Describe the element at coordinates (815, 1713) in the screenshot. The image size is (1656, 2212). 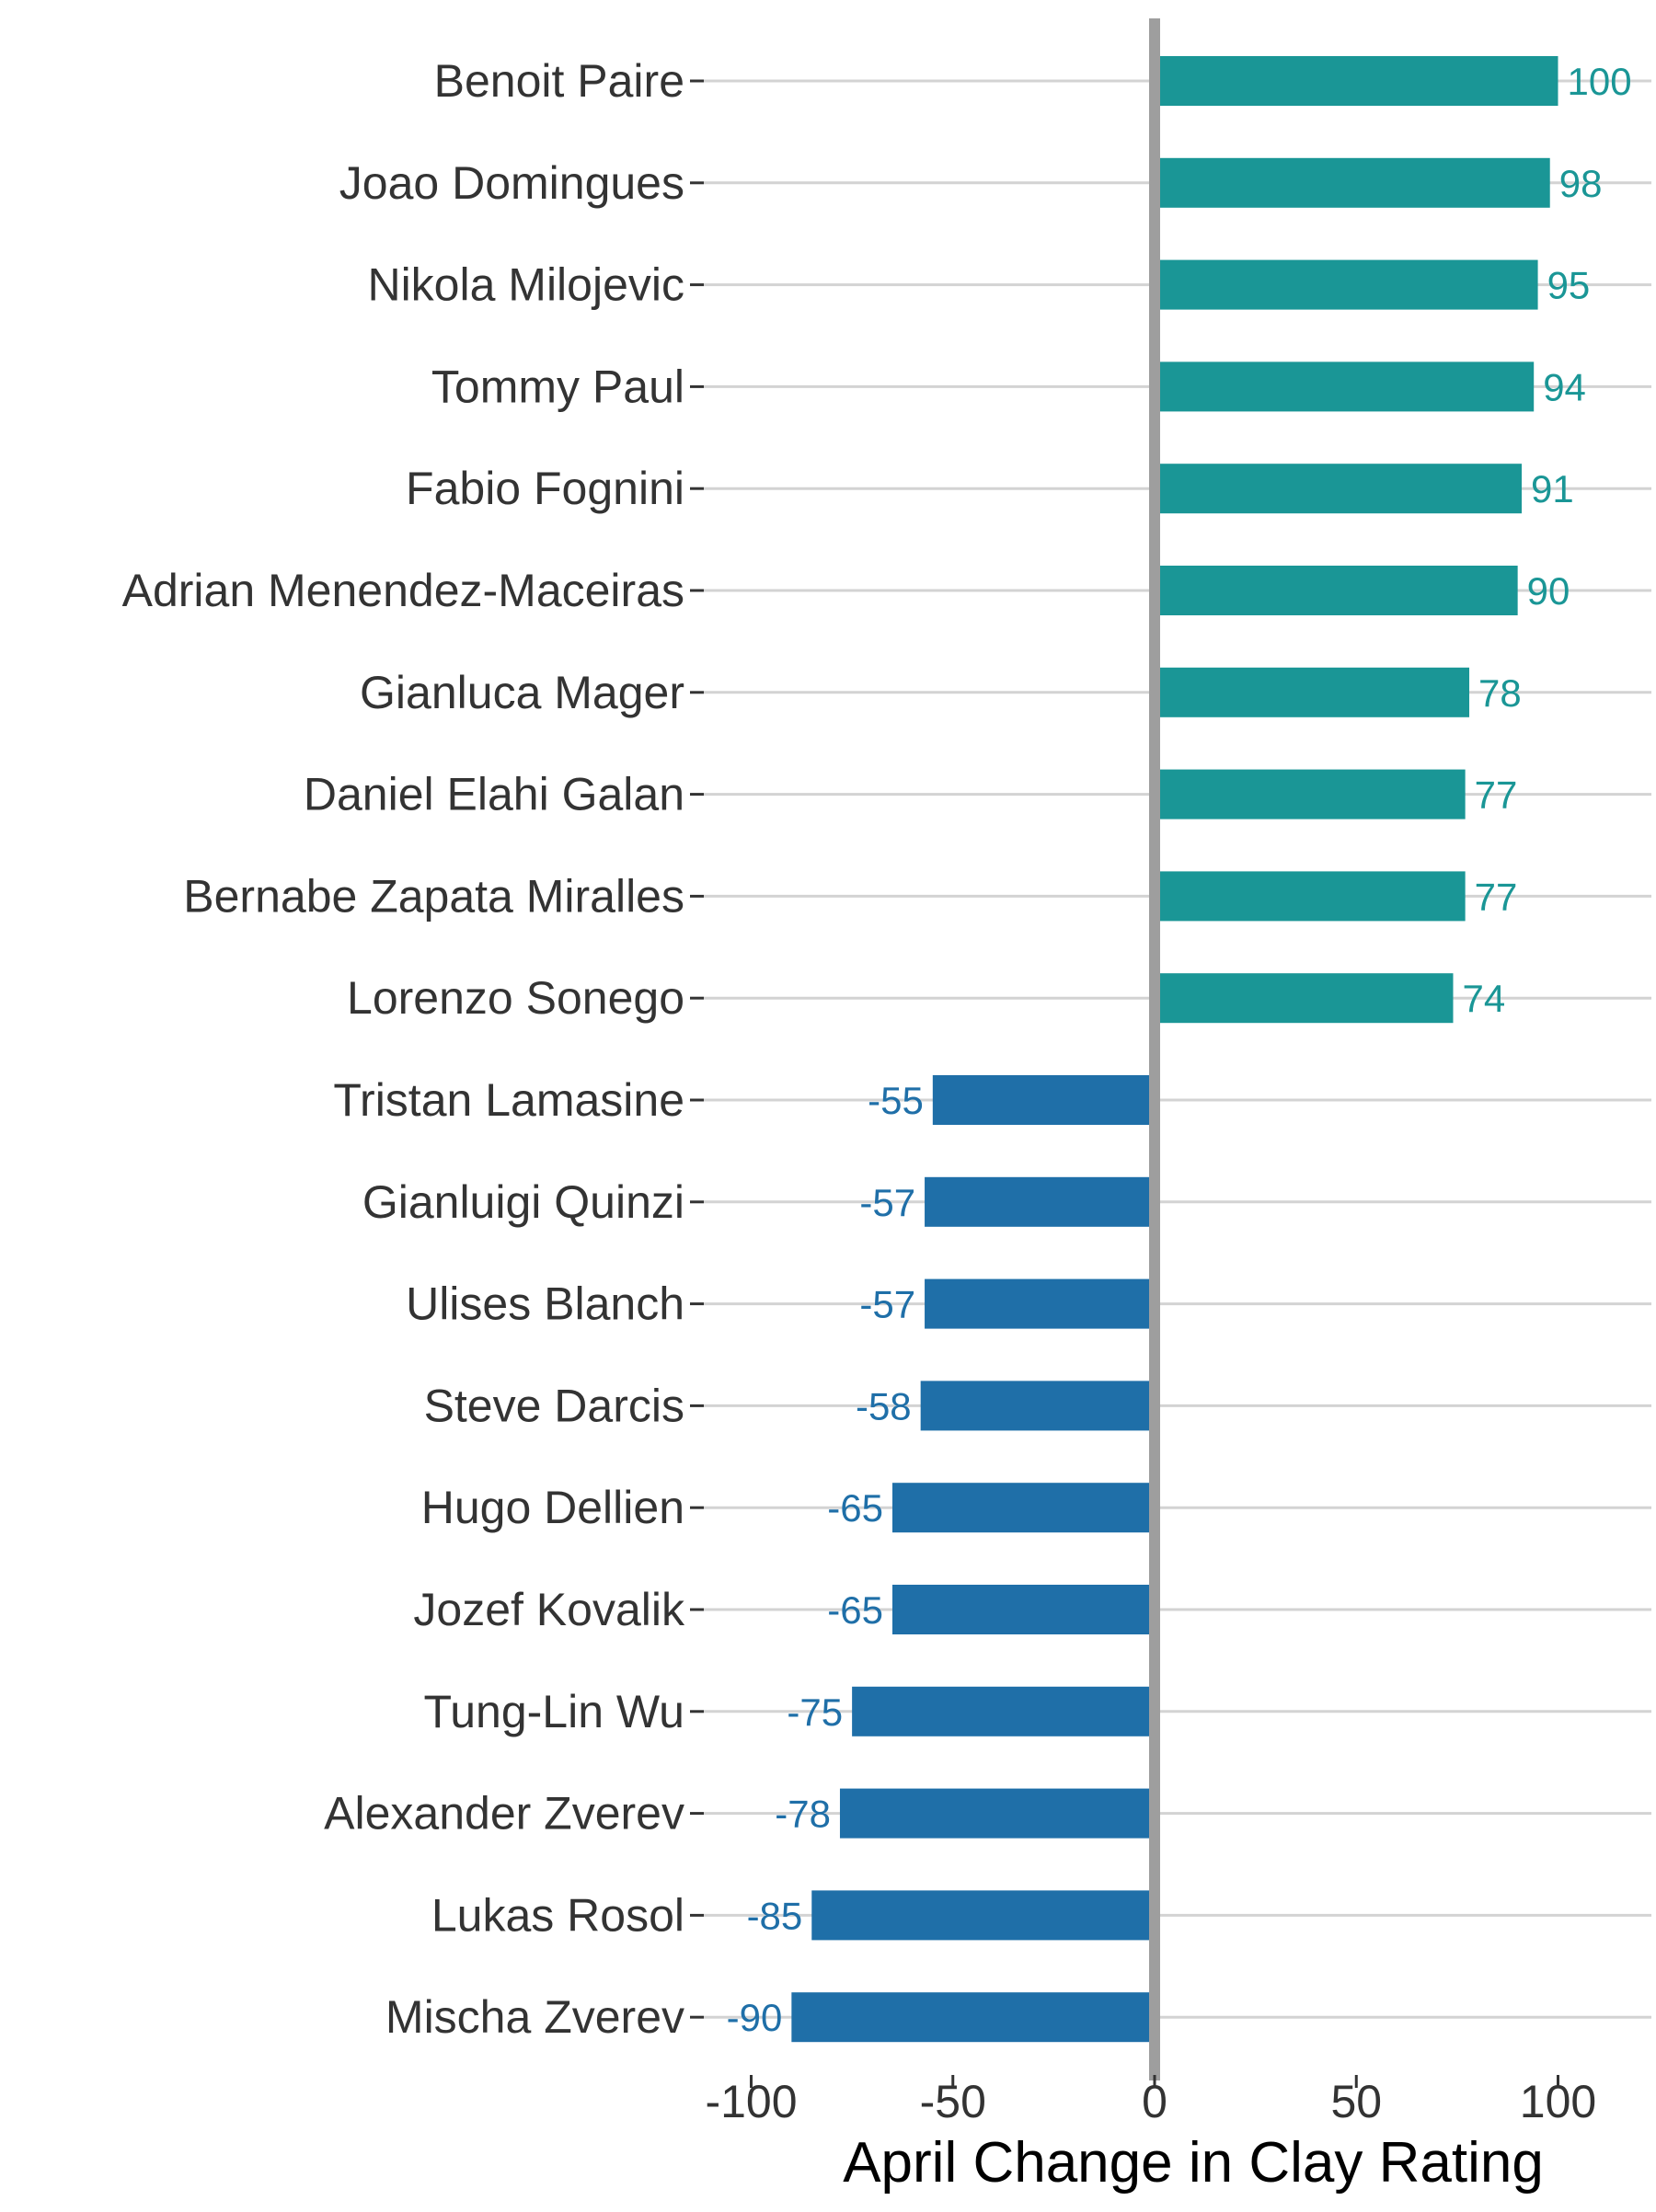
I see `value-label: -75` at that location.